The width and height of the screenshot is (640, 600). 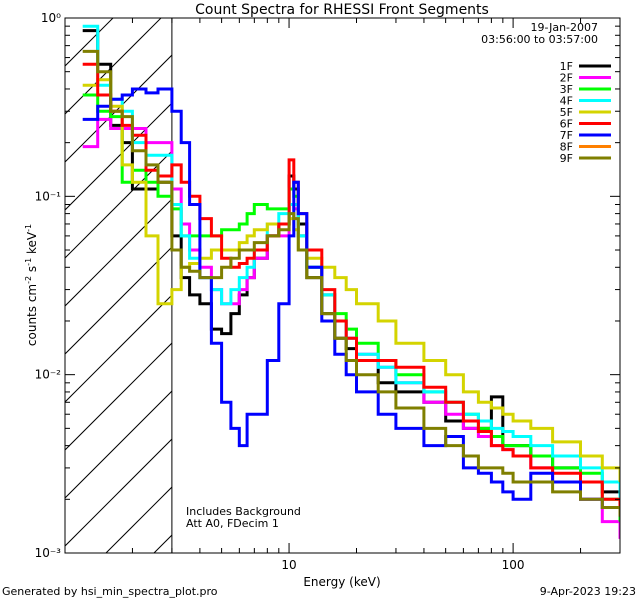 I want to click on legend-label-3F: 3F, so click(x=566, y=89).